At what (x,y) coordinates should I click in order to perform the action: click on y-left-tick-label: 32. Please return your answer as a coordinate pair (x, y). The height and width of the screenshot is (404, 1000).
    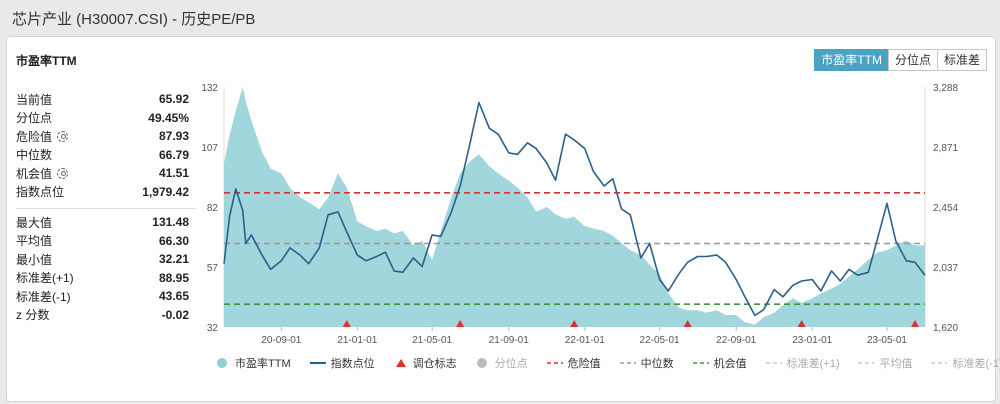
    Looking at the image, I should click on (213, 328).